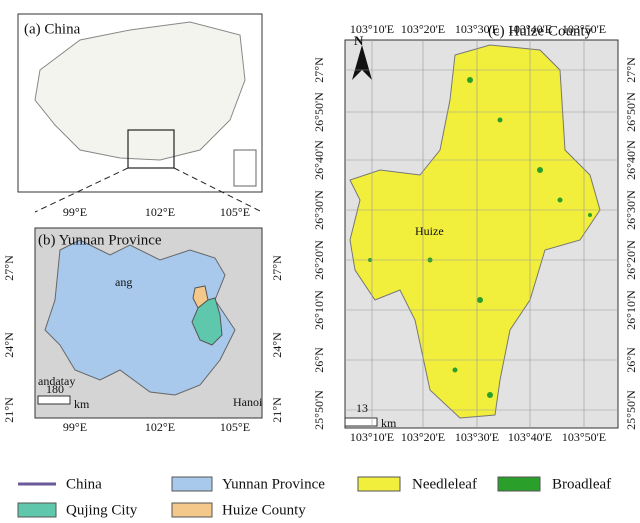  I want to click on place-label: andatay, so click(56, 381).